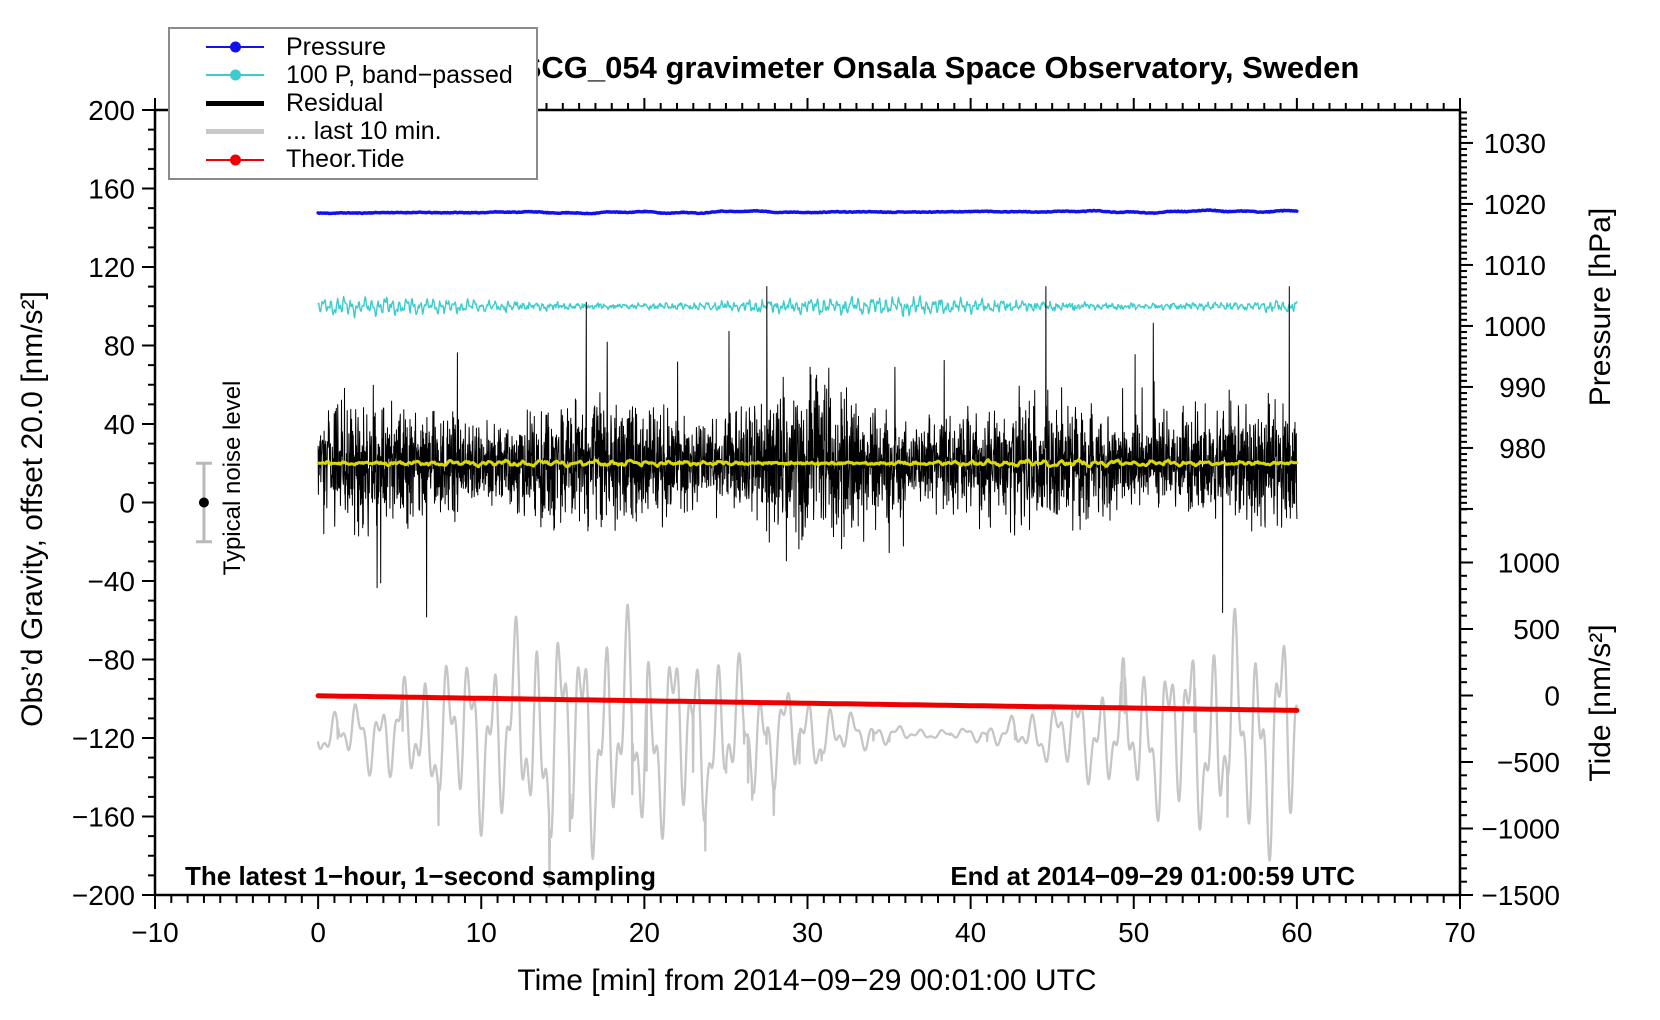  What do you see at coordinates (1152, 876) in the screenshot?
I see `end-time-annotation: End at 2014−09−29 01:00:59 UTC` at bounding box center [1152, 876].